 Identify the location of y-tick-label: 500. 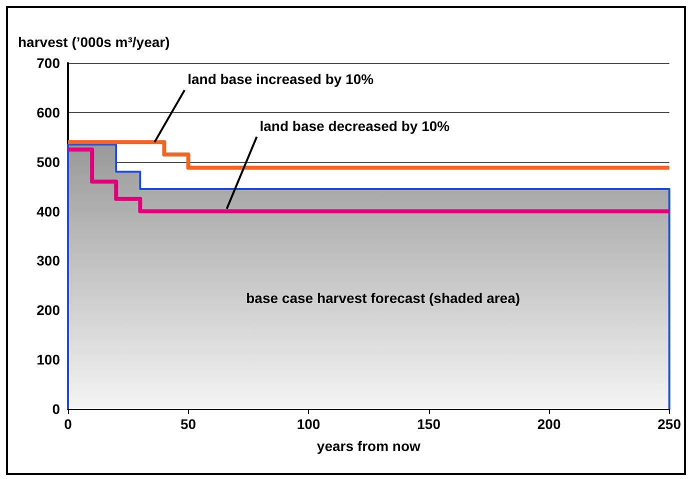
(48, 162).